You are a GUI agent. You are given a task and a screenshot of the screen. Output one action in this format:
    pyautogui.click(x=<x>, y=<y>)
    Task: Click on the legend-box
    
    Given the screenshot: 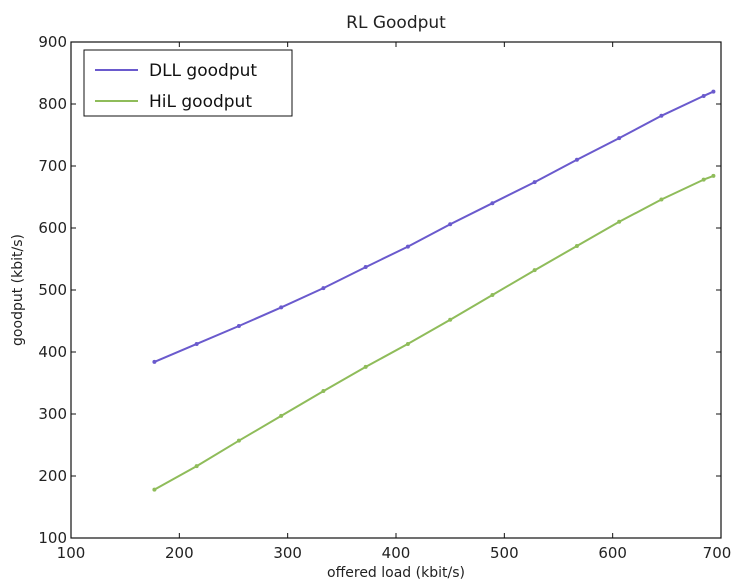 What is the action you would take?
    pyautogui.click(x=188, y=83)
    